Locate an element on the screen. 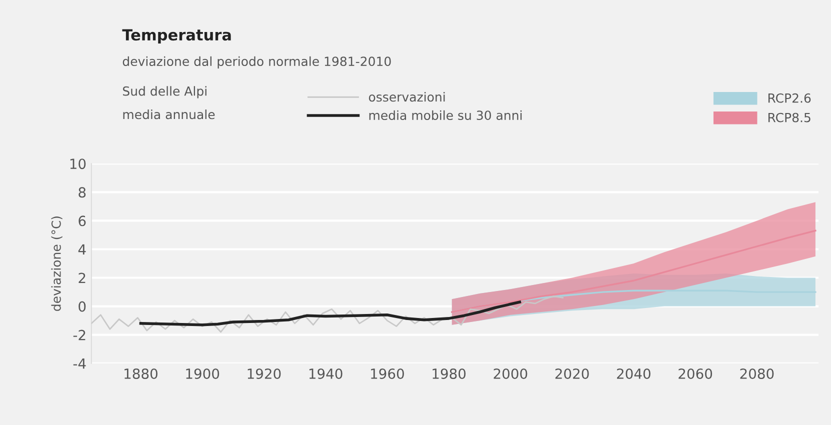 This screenshot has width=831, height=425. x-tick-label: 2040 is located at coordinates (633, 373).